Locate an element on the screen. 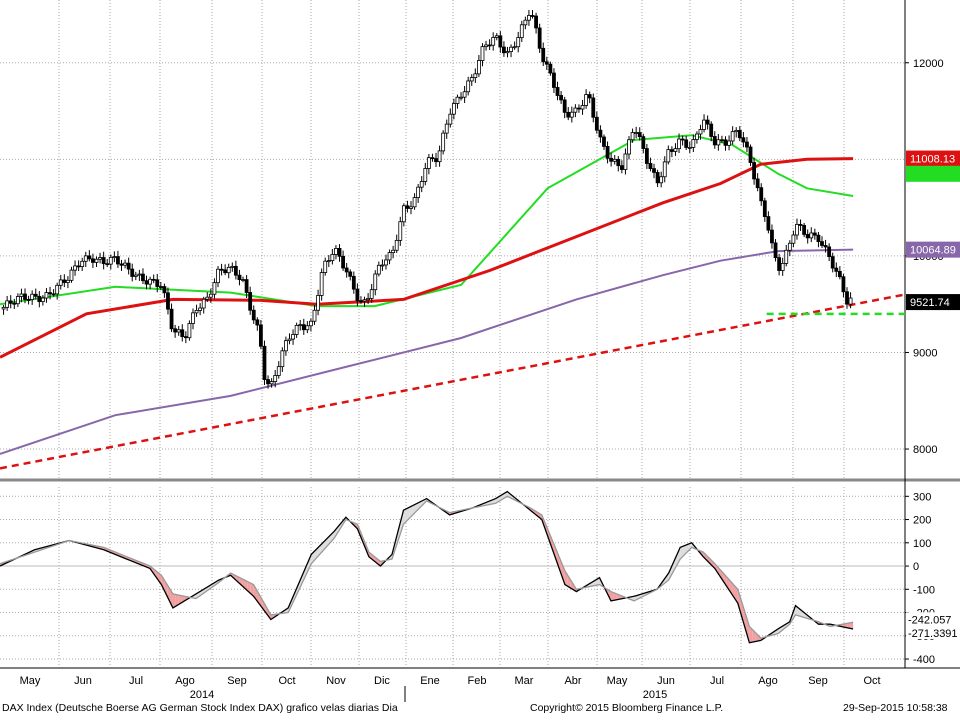  osc-y-tick-label: -100 is located at coordinates (924, 590).